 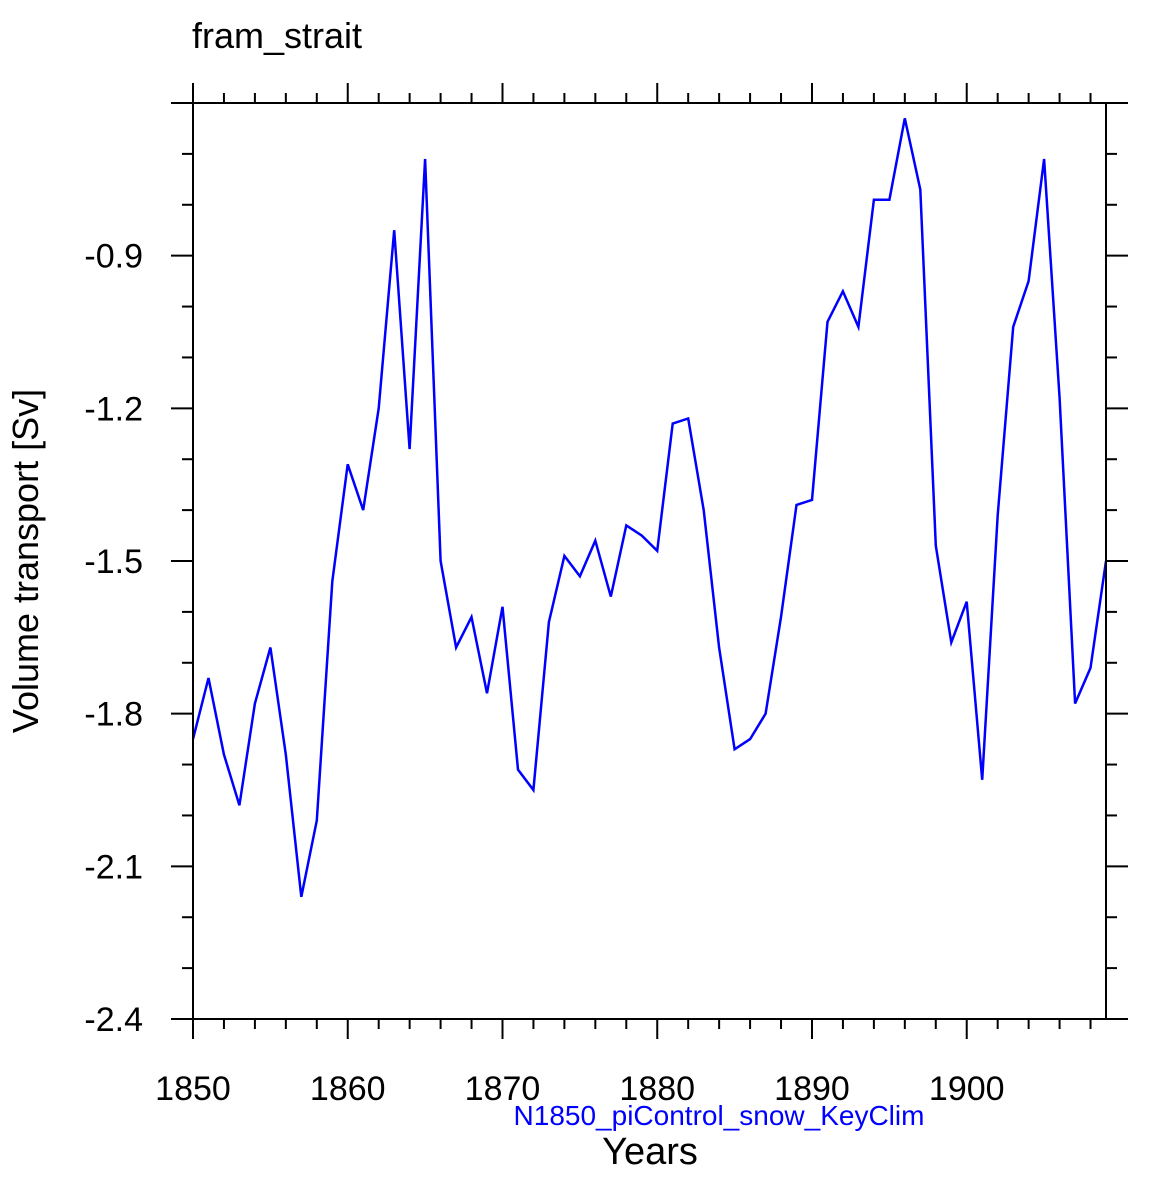 I want to click on x-tick-label: 1900, so click(x=967, y=1089).